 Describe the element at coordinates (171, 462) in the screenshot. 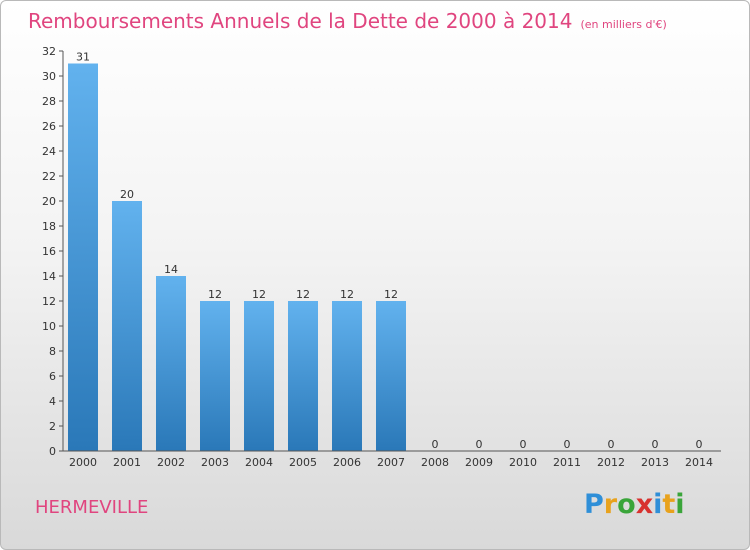

I see `x-tick-label: 2002` at that location.